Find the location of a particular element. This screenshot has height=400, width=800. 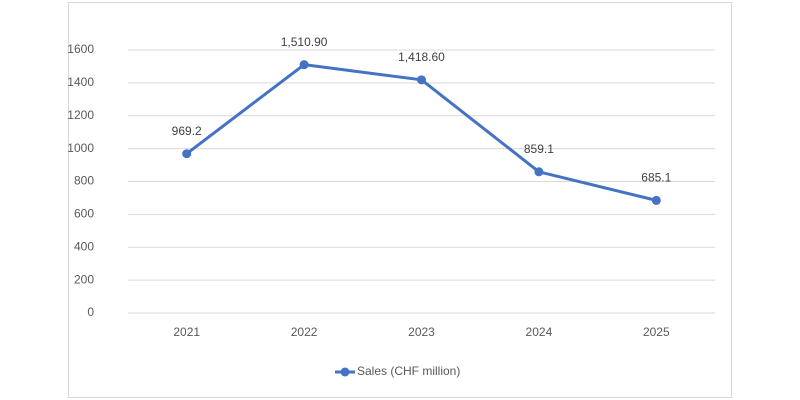

x-tick-label: 2021 is located at coordinates (186, 332).